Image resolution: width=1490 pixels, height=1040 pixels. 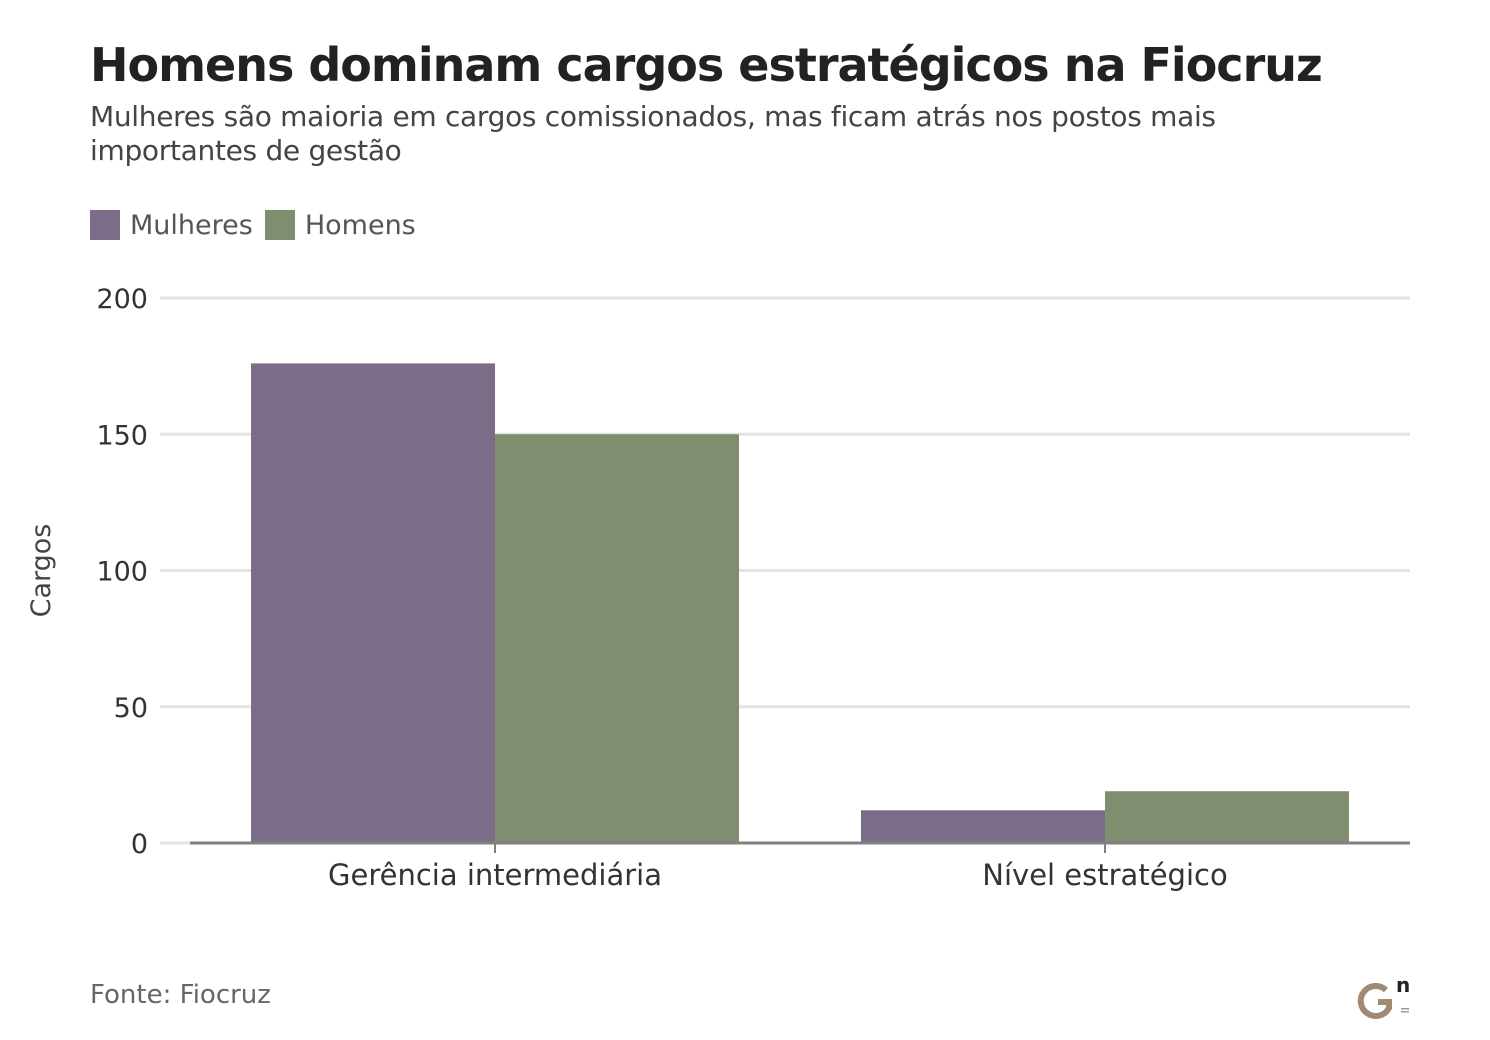 What do you see at coordinates (800, 847) in the screenshot?
I see `axis-layer` at bounding box center [800, 847].